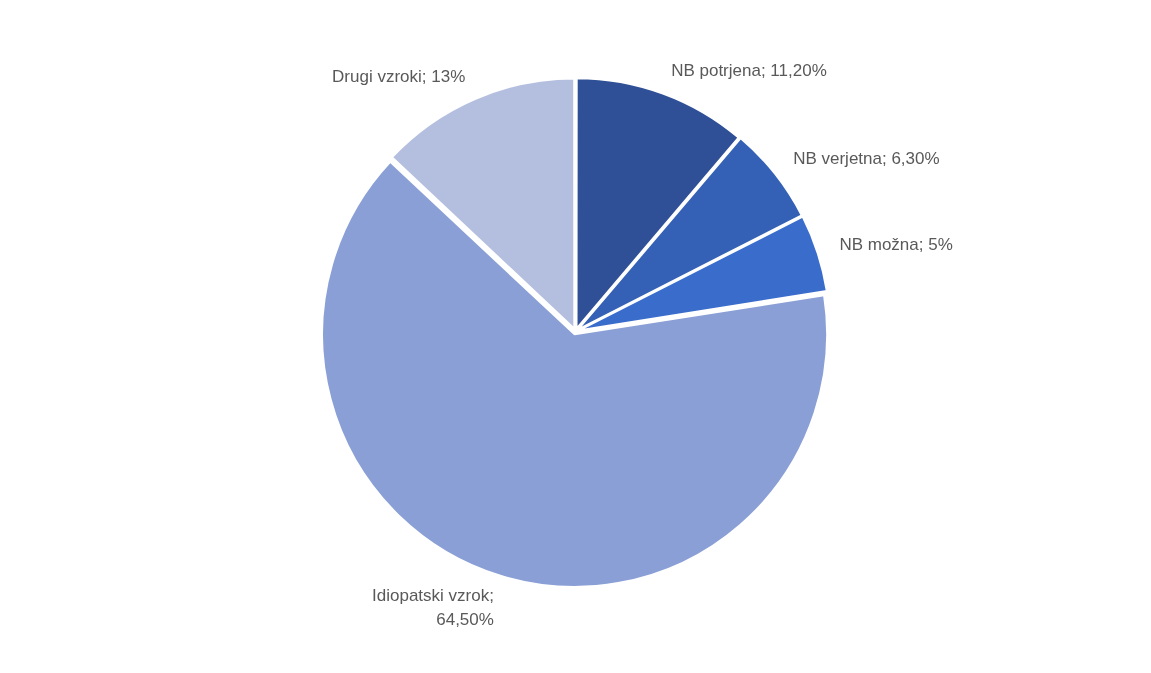 Image resolution: width=1151 pixels, height=673 pixels. I want to click on slice-label: NB verjetna; 6,30%, so click(866, 159).